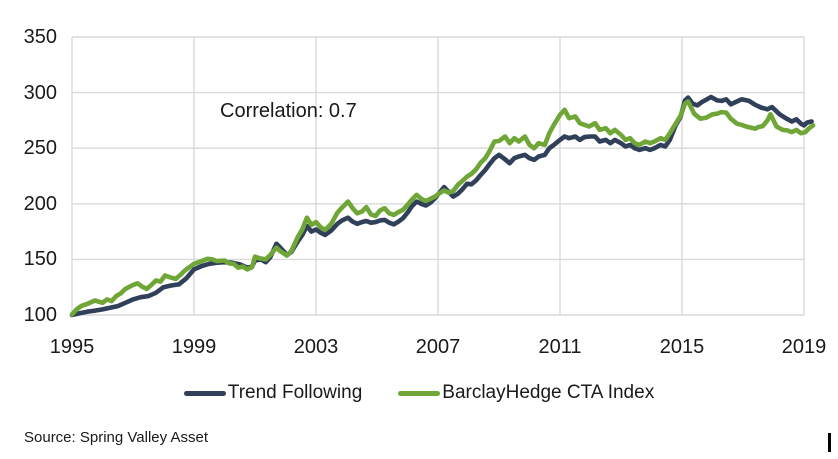  What do you see at coordinates (40, 203) in the screenshot?
I see `y-tick-label: 200` at bounding box center [40, 203].